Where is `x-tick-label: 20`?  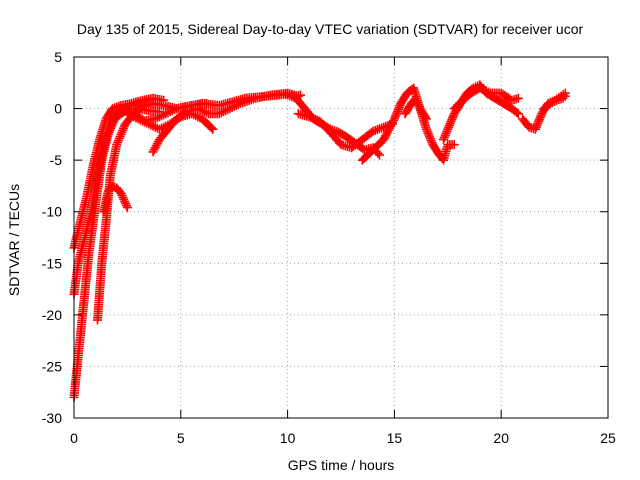 x-tick-label: 20 is located at coordinates (501, 438).